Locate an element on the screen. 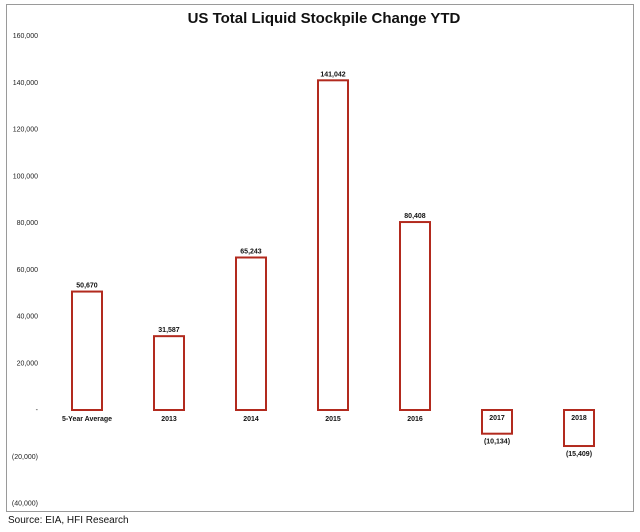 The image size is (640, 532). y-tick-label: - is located at coordinates (37, 410).